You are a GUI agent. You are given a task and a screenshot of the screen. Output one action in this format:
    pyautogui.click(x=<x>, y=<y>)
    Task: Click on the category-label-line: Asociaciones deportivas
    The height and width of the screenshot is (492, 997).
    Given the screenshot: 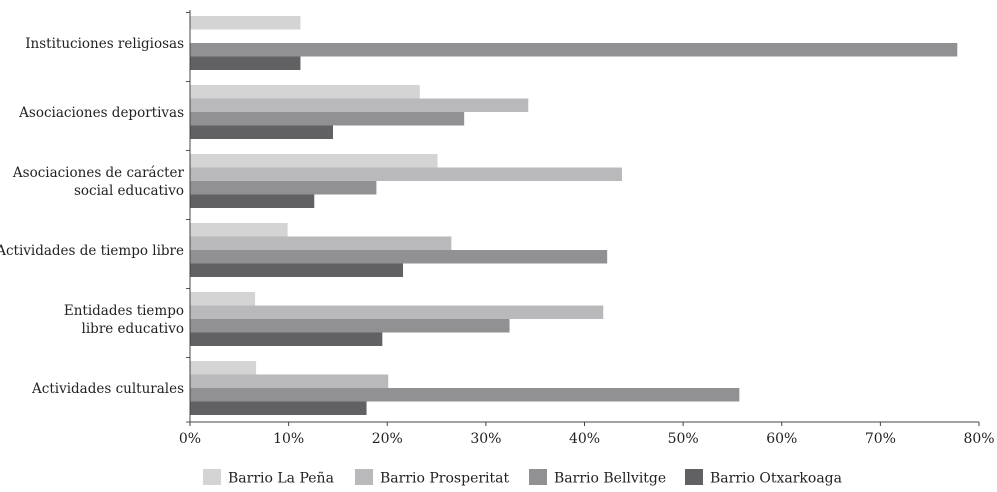 What is the action you would take?
    pyautogui.click(x=101, y=113)
    